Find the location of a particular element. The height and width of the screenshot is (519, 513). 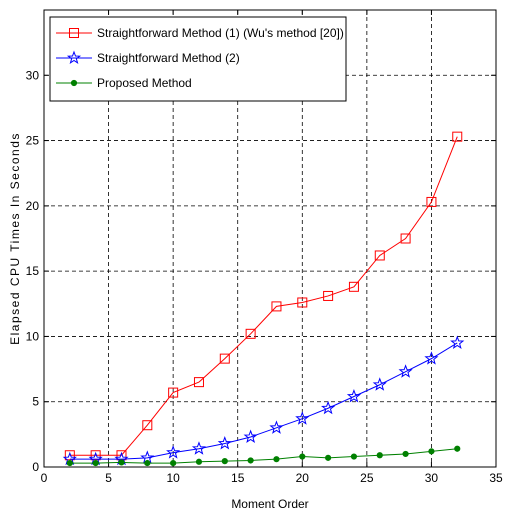

series-line is located at coordinates (263, 456).